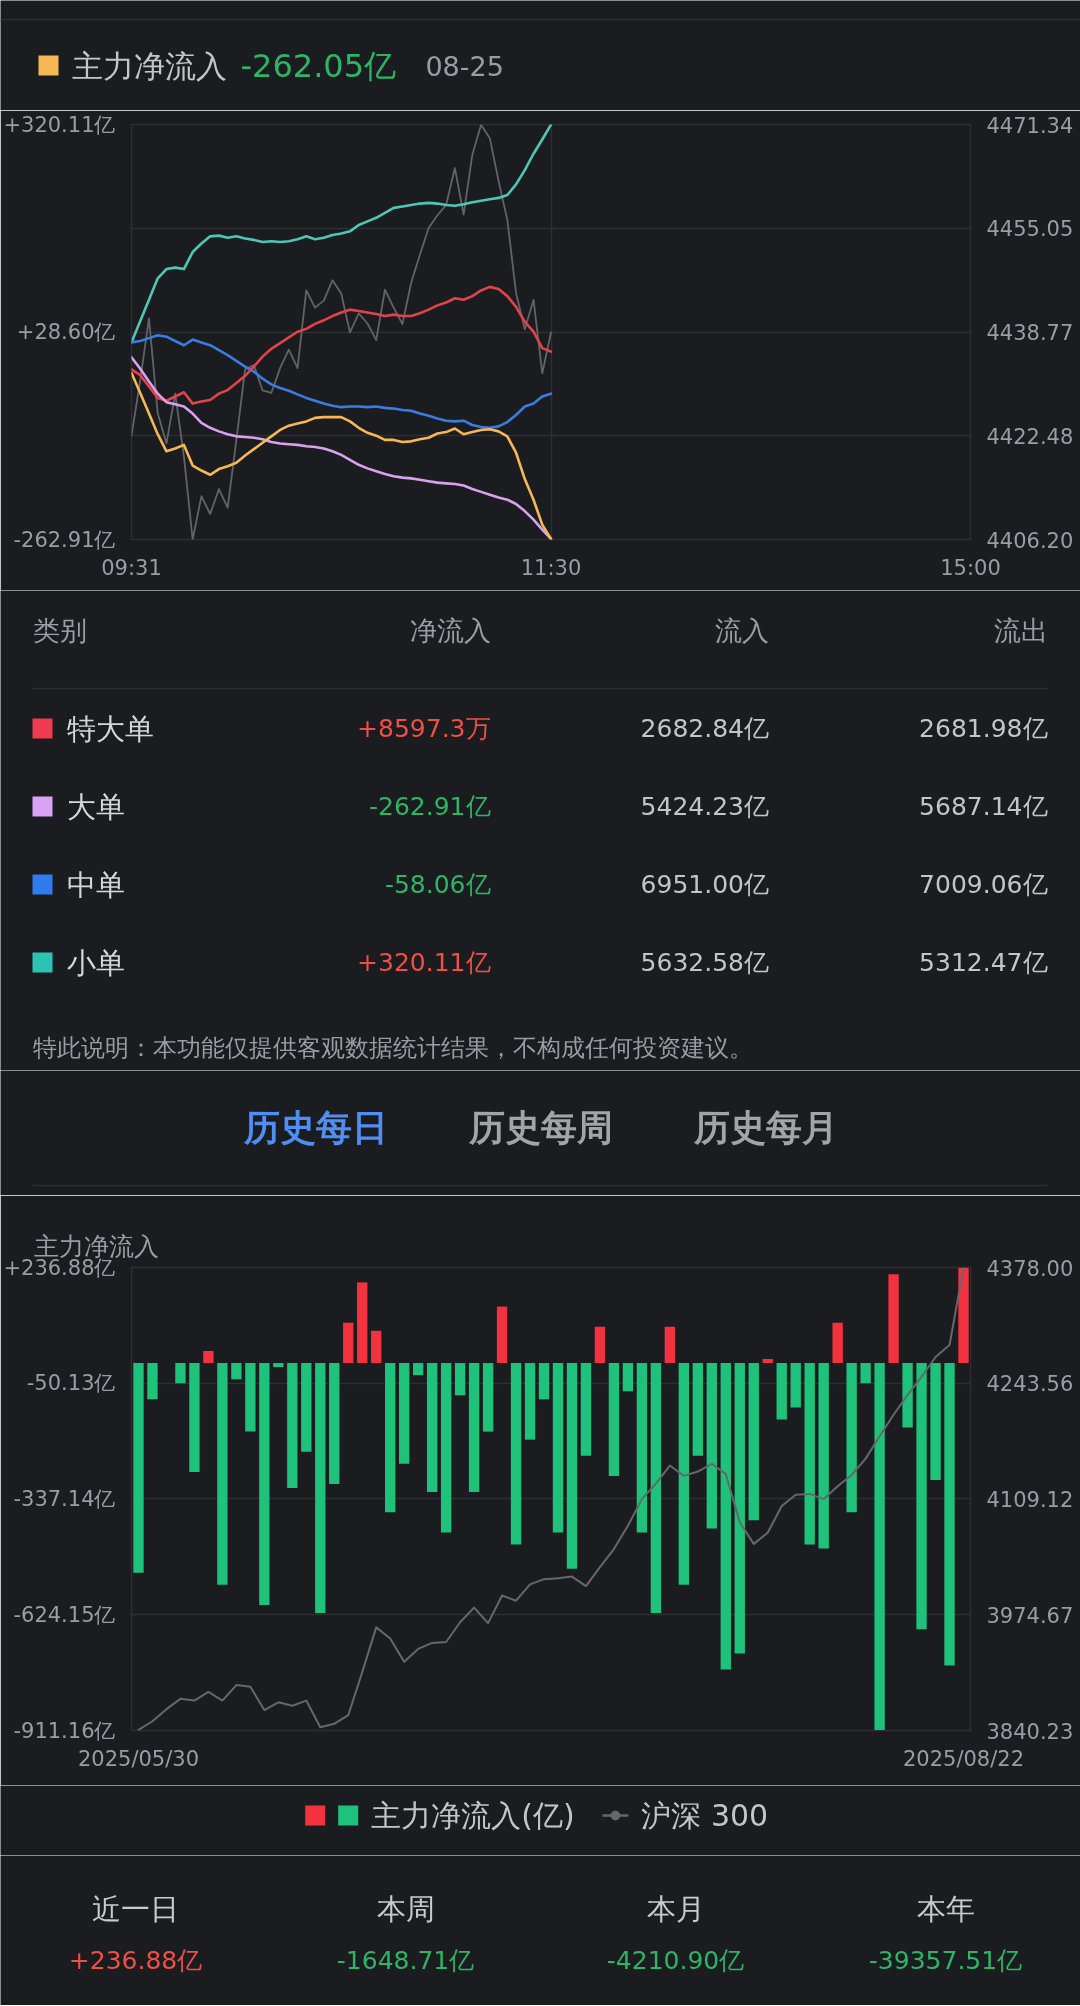  What do you see at coordinates (464, 66) in the screenshot?
I see `text: 08-25` at bounding box center [464, 66].